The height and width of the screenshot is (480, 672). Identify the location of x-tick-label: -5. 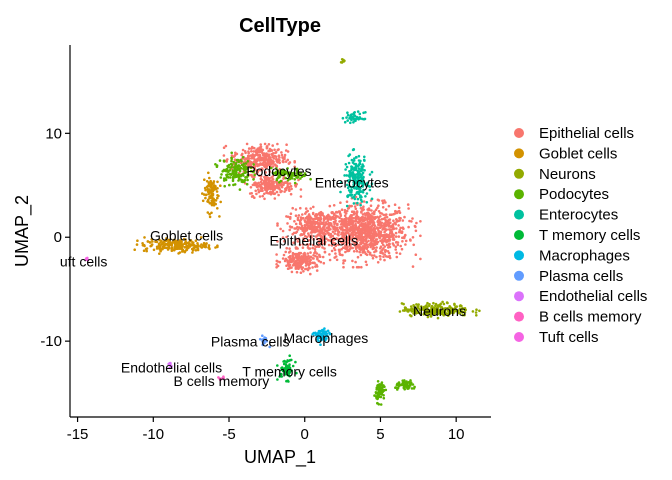
(228, 434).